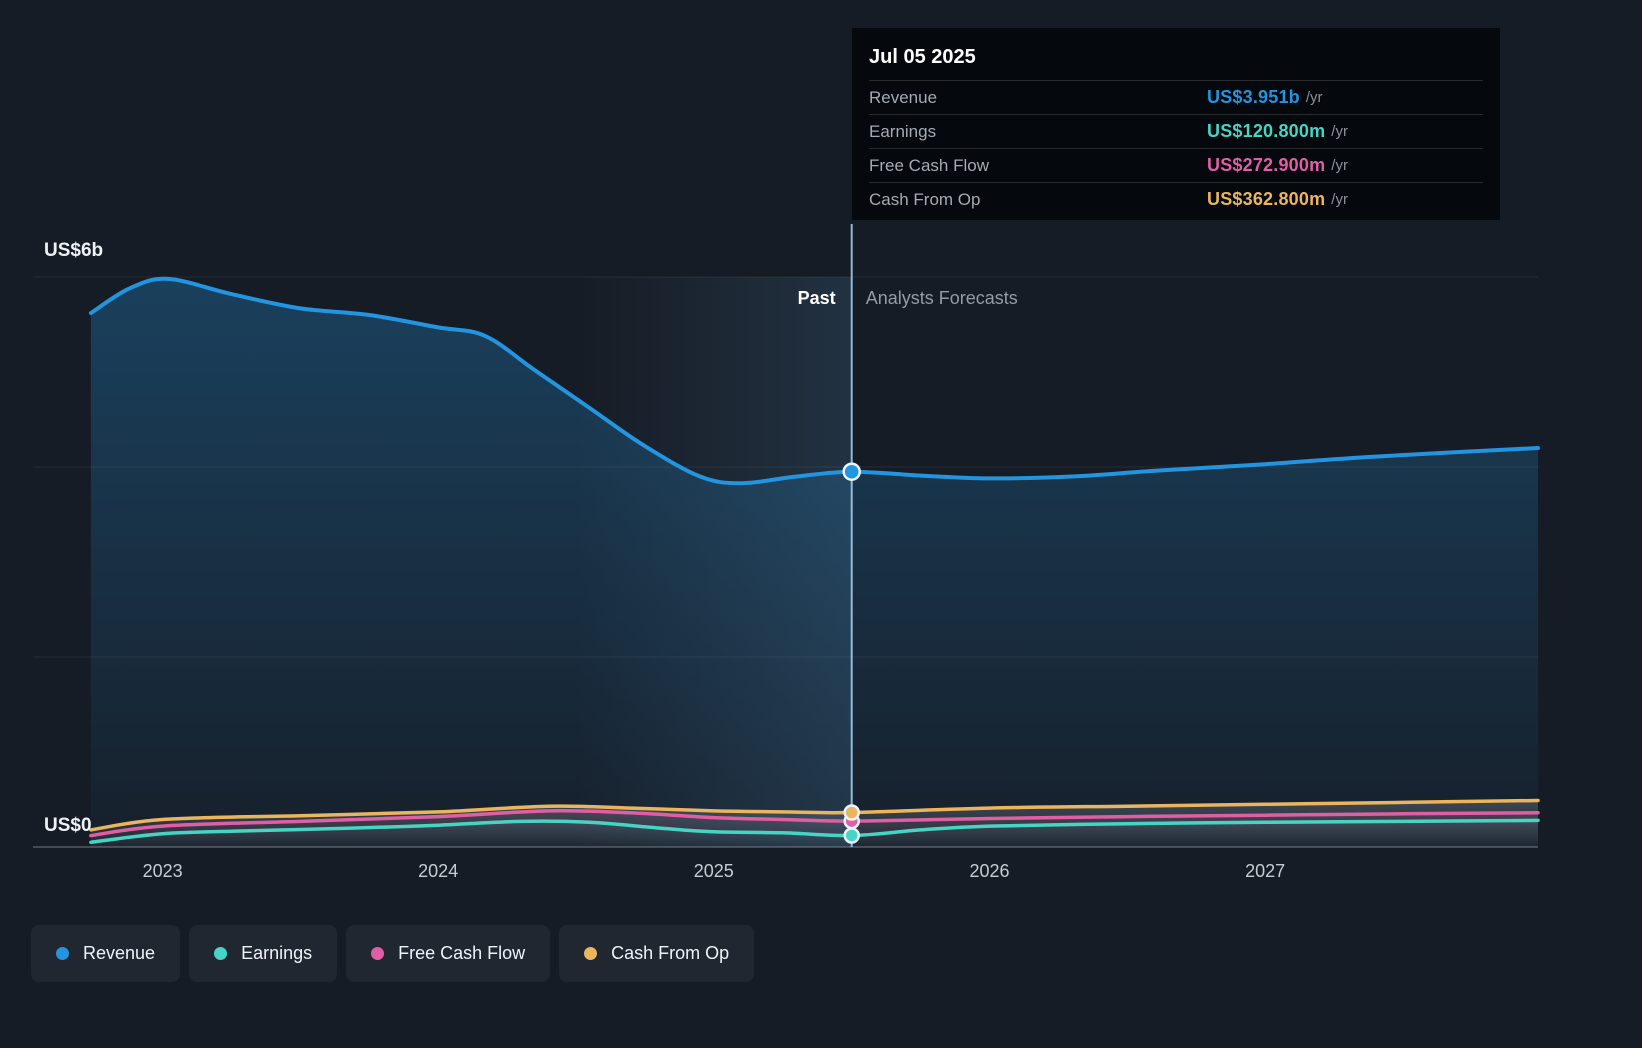 The image size is (1642, 1048). I want to click on legend-item-free-cash-flow: Free Cash Flow, so click(448, 953).